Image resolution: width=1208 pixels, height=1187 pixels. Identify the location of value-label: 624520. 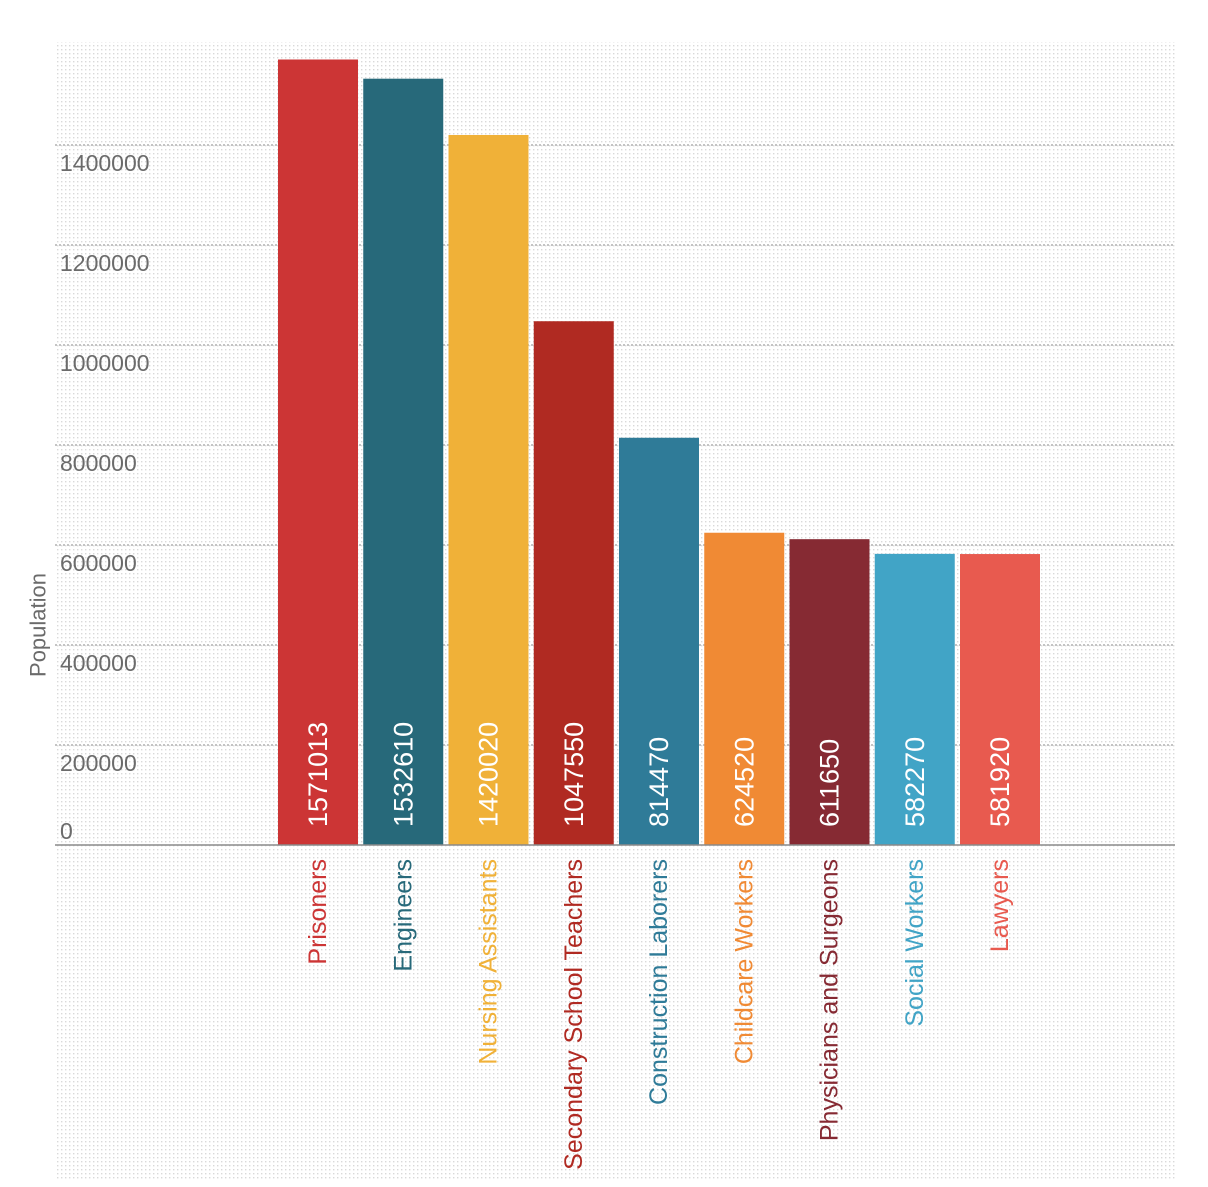
(744, 782).